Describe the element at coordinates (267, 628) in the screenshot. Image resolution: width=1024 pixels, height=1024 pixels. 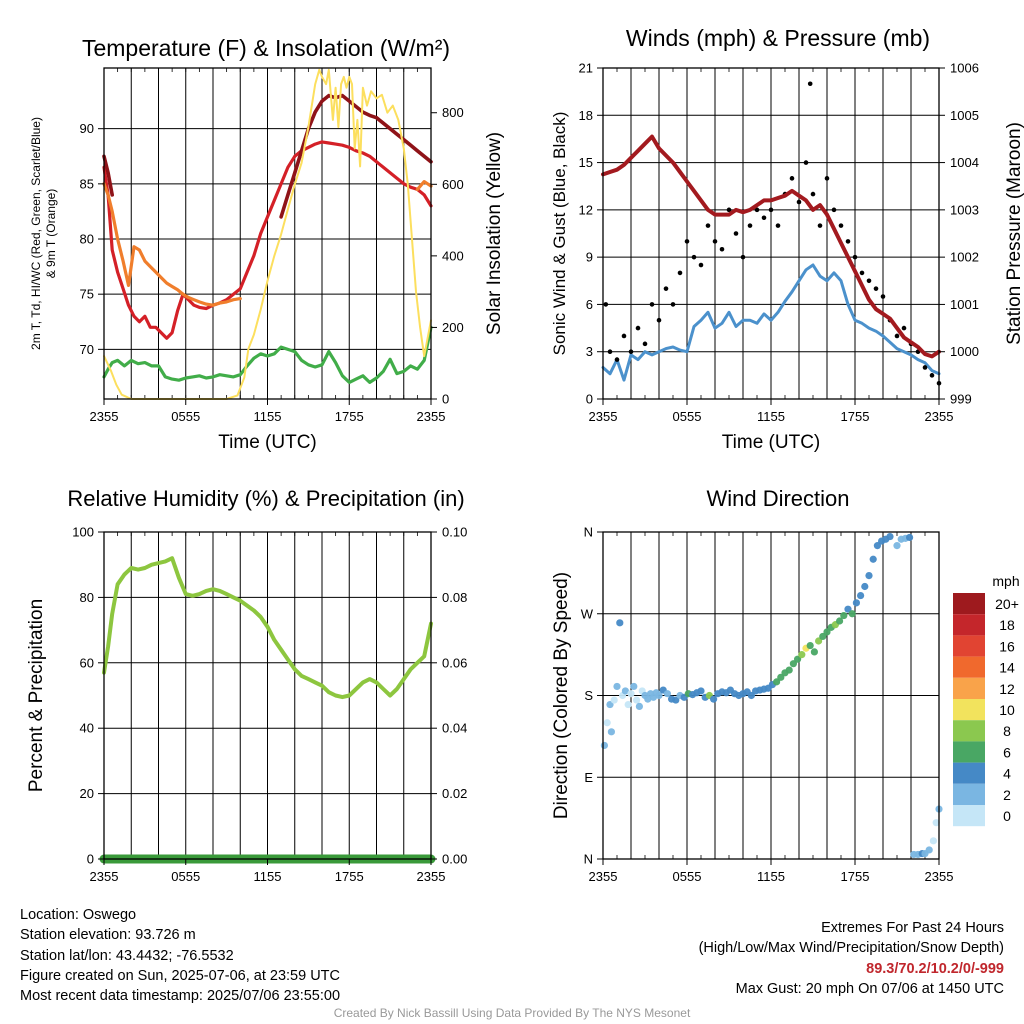
I see `rh-series-line` at that location.